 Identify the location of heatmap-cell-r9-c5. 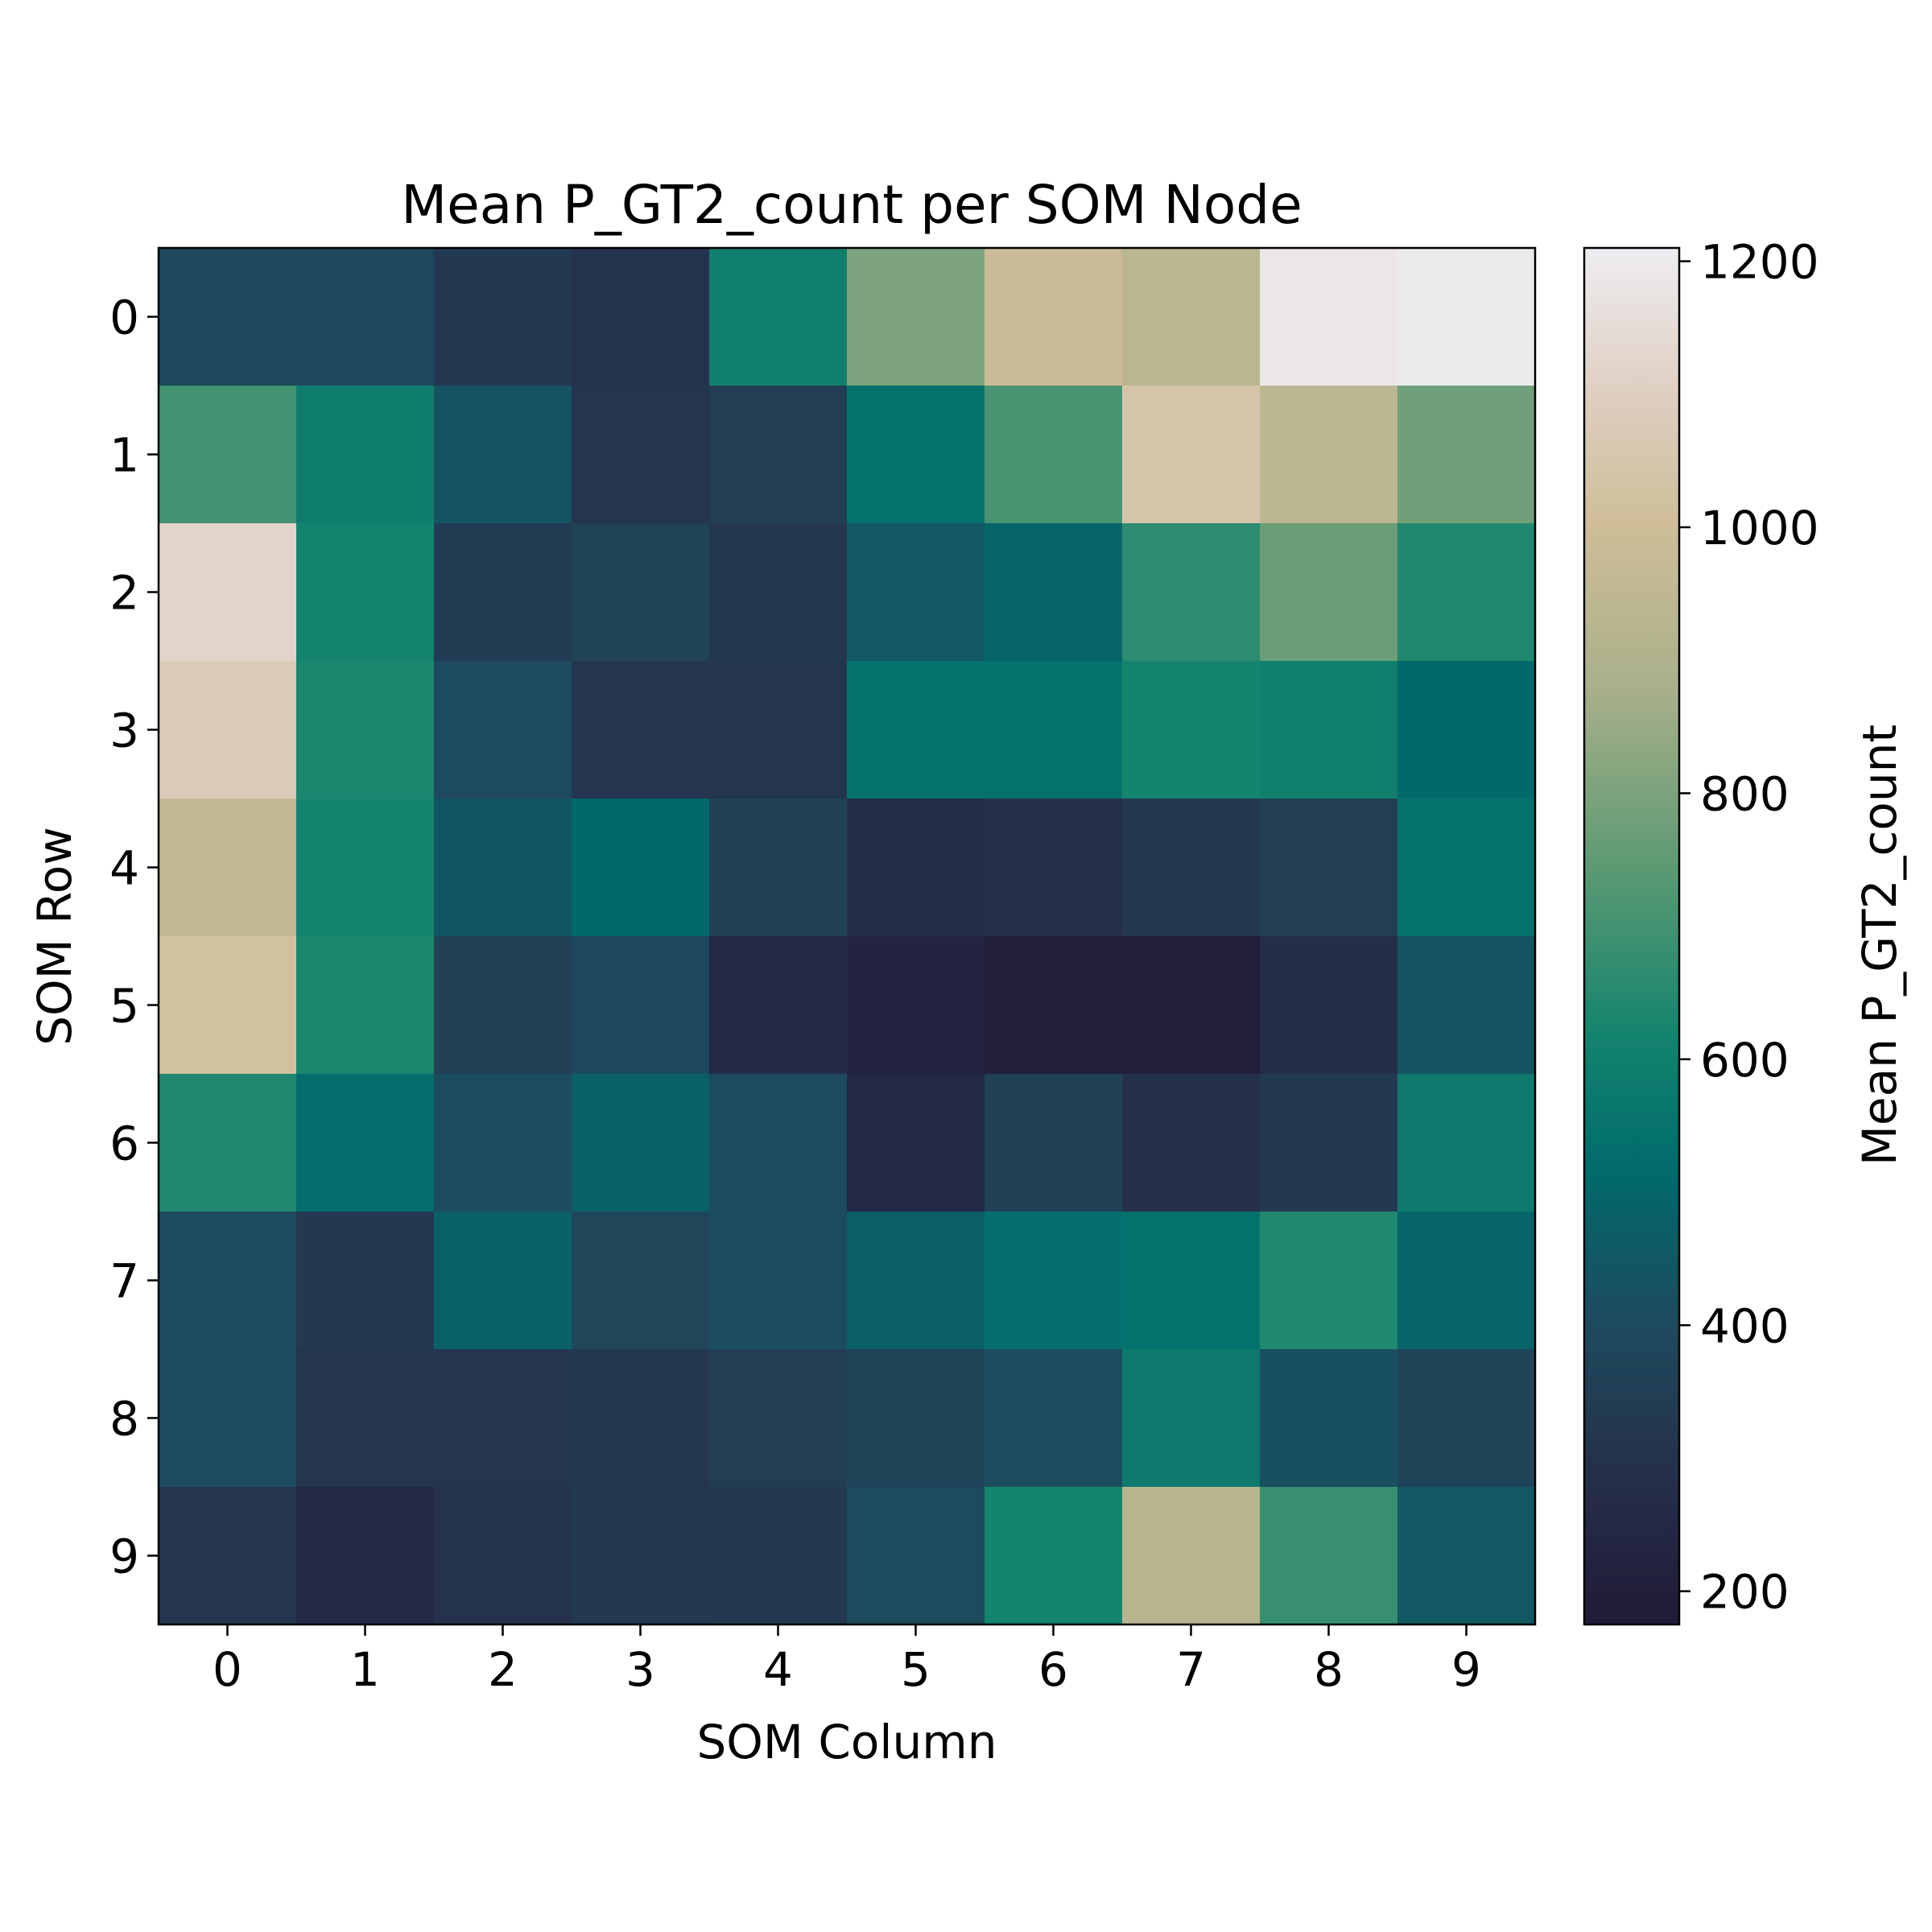
(916, 1556).